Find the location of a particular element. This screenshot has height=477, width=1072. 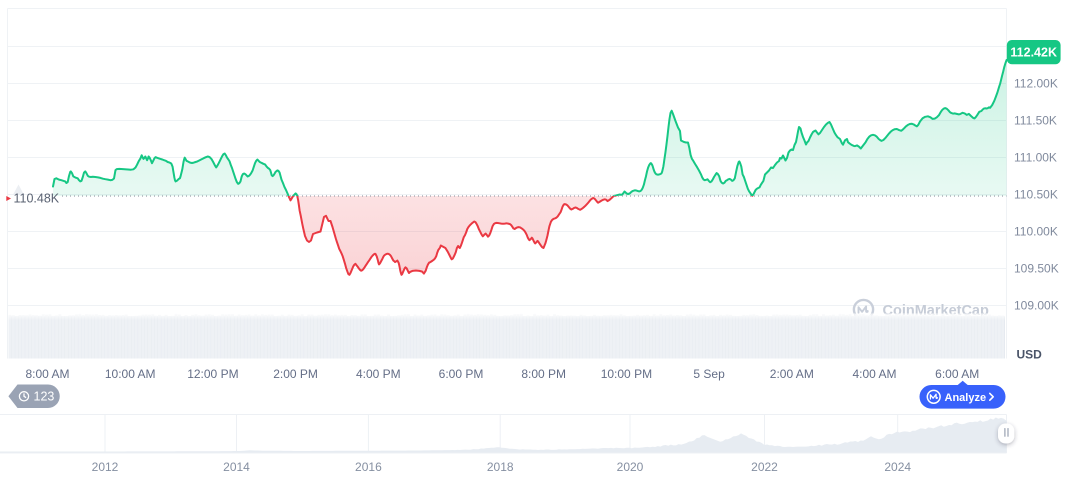

svg-text: 109.50K is located at coordinates (1036, 269).